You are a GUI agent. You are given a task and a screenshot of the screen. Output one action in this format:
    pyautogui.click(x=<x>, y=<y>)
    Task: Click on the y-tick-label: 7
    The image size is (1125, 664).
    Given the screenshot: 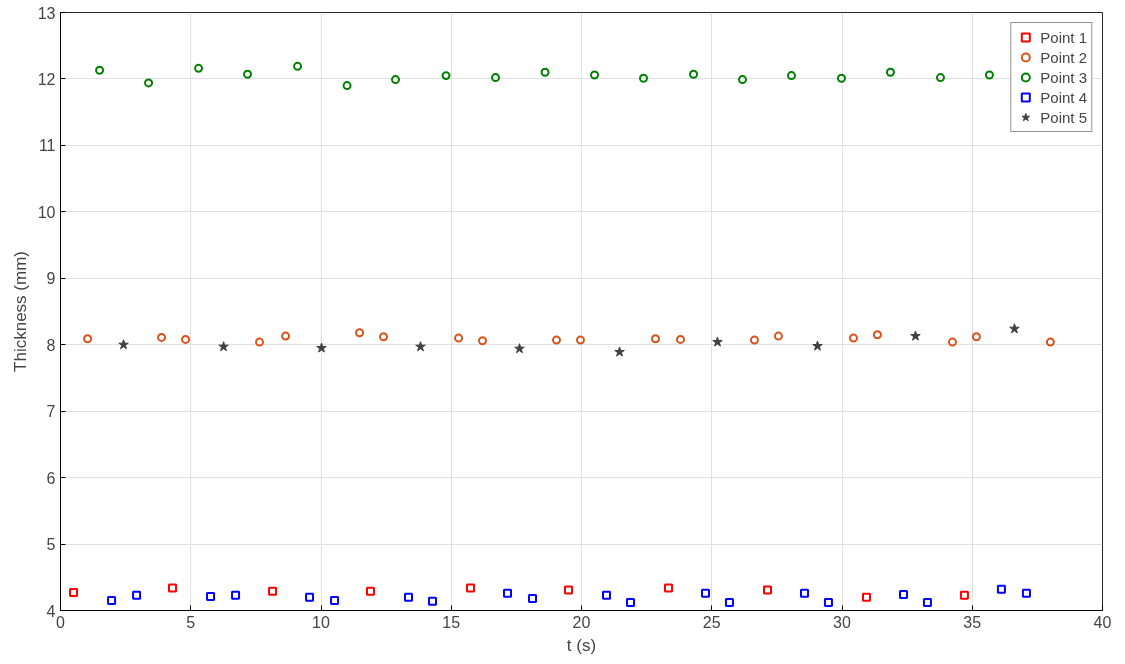 What is the action you would take?
    pyautogui.click(x=51, y=412)
    